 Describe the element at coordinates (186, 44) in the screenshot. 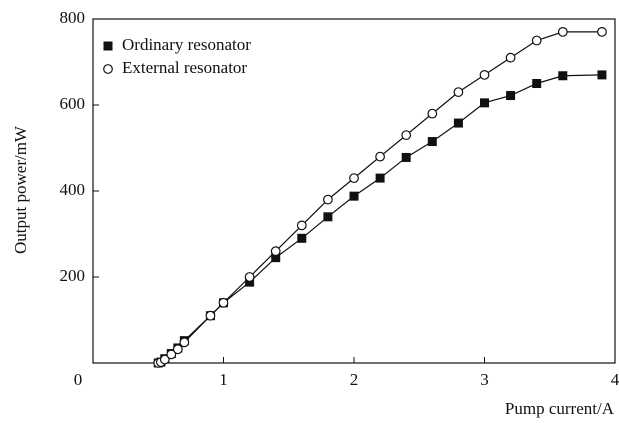

I see `legend-label: Ordinary resonator` at that location.